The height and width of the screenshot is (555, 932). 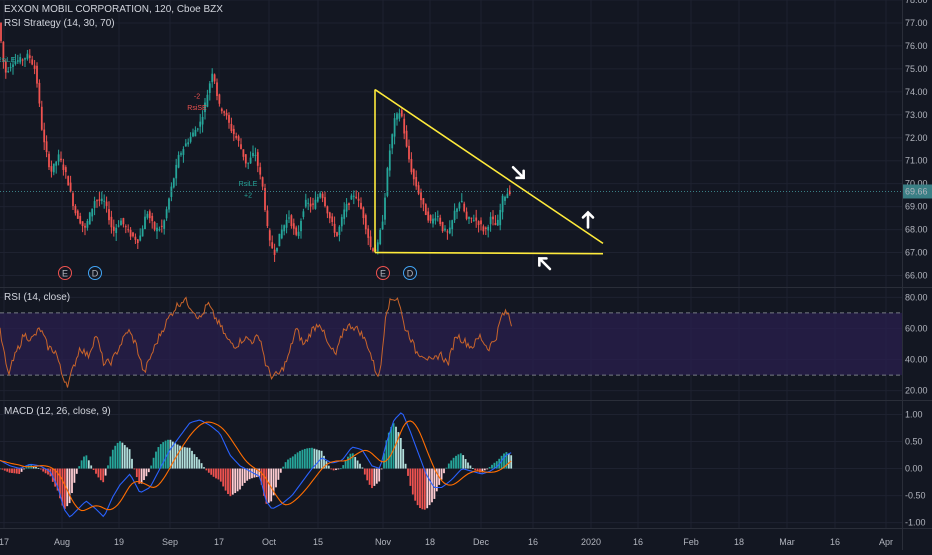 What do you see at coordinates (886, 542) in the screenshot?
I see `x-tick-label: Apr` at bounding box center [886, 542].